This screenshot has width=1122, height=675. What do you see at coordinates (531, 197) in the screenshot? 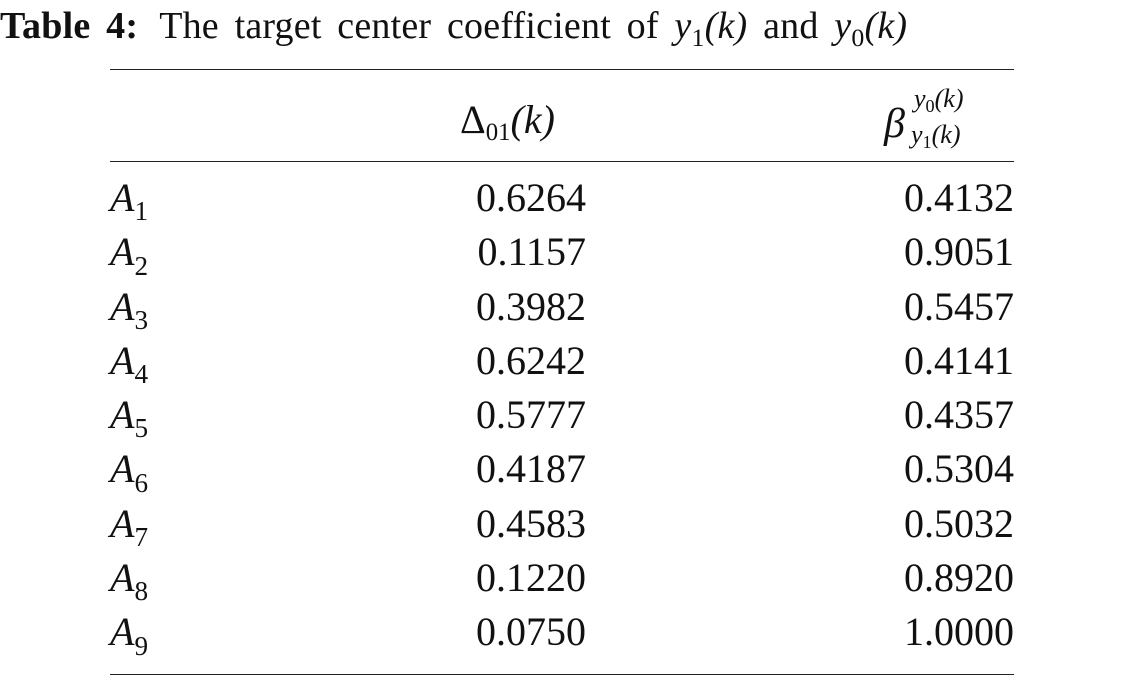
I see `delta-value: 0.6264` at bounding box center [531, 197].